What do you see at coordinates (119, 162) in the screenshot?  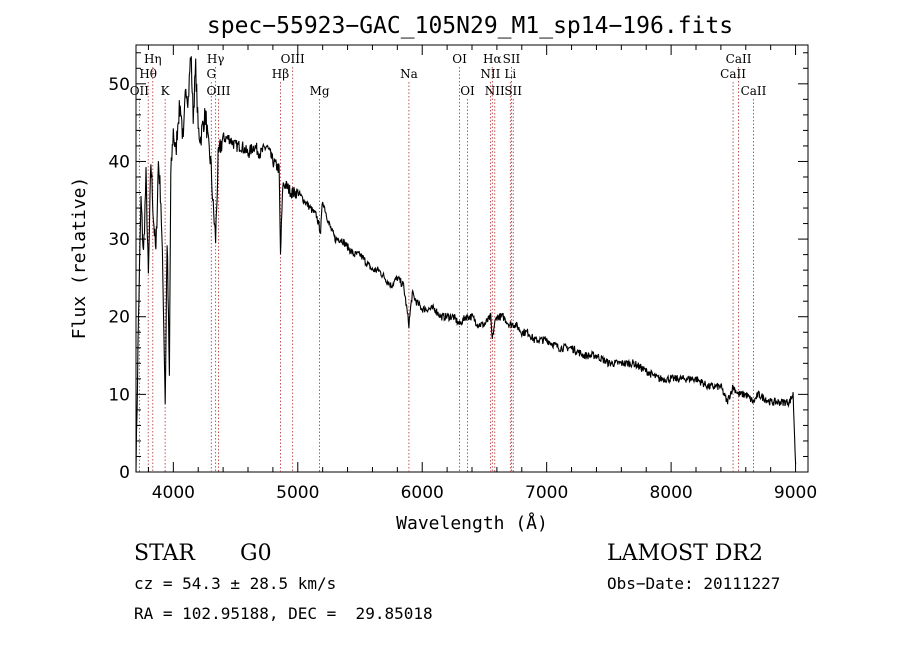 I see `y-tick-label: 40` at bounding box center [119, 162].